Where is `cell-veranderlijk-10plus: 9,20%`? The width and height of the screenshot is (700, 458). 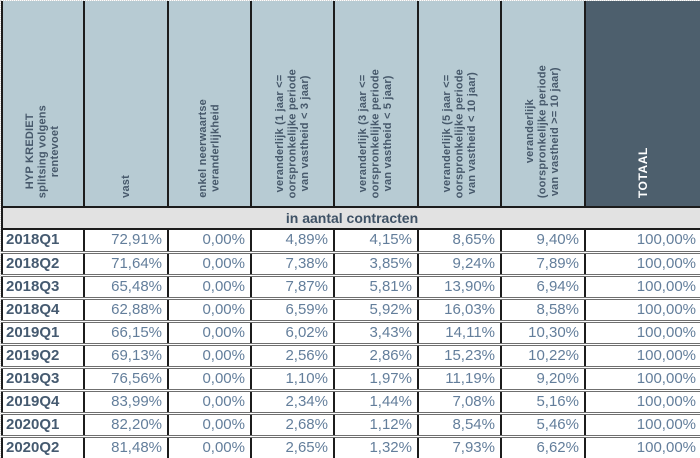
cell-veranderlijk-10plus: 9,20% is located at coordinates (543, 378).